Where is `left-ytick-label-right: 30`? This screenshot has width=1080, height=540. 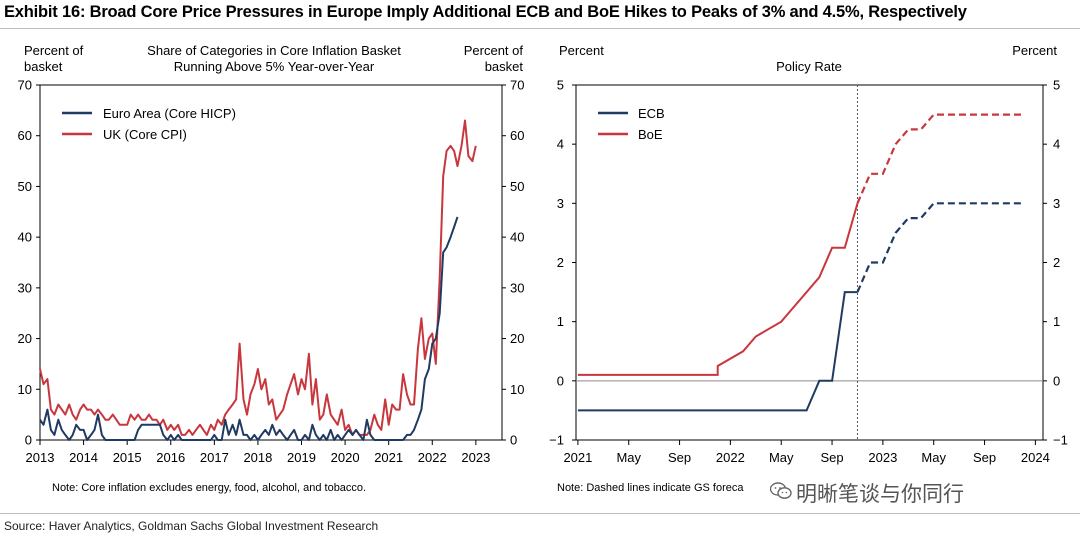
left-ytick-label-right: 30 is located at coordinates (517, 287).